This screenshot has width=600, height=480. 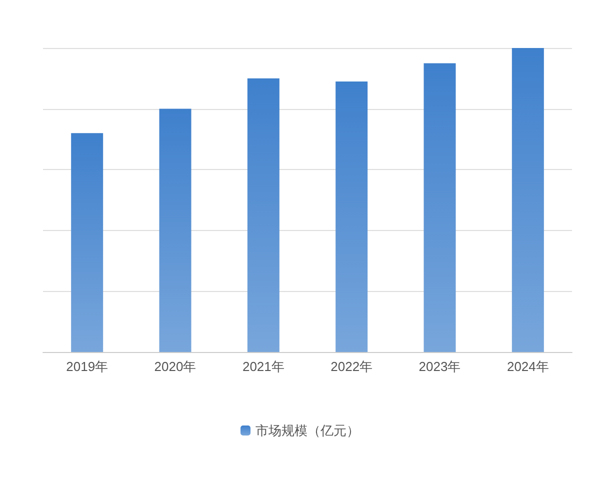 I want to click on x-tick-label: 2019年, so click(x=87, y=366).